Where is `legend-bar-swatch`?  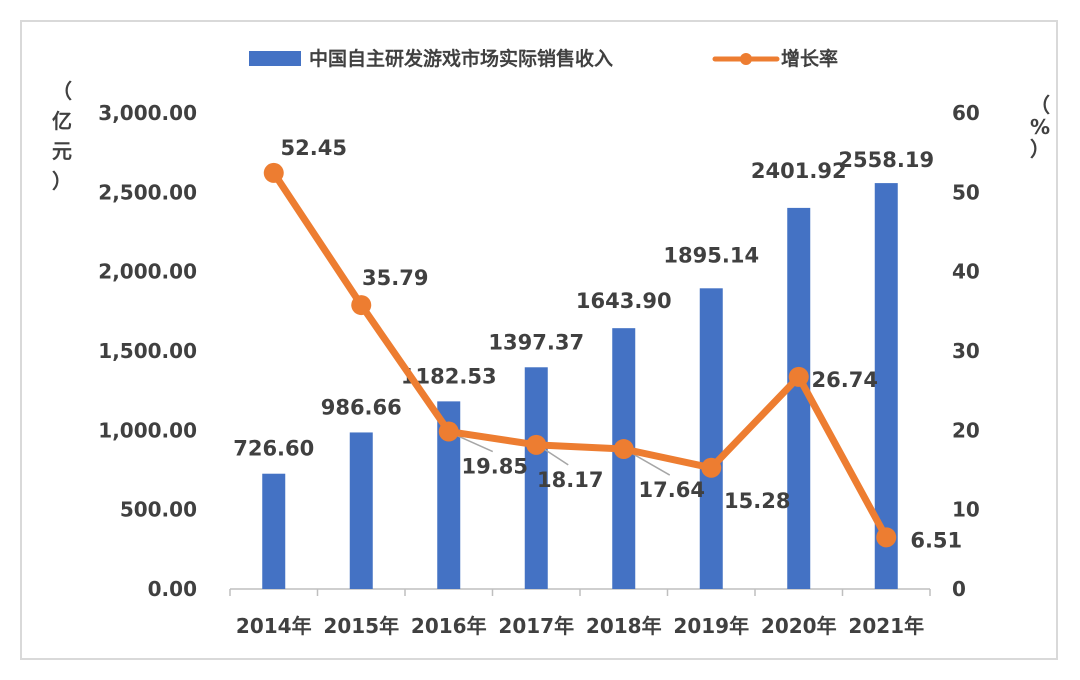
legend-bar-swatch is located at coordinates (275, 58).